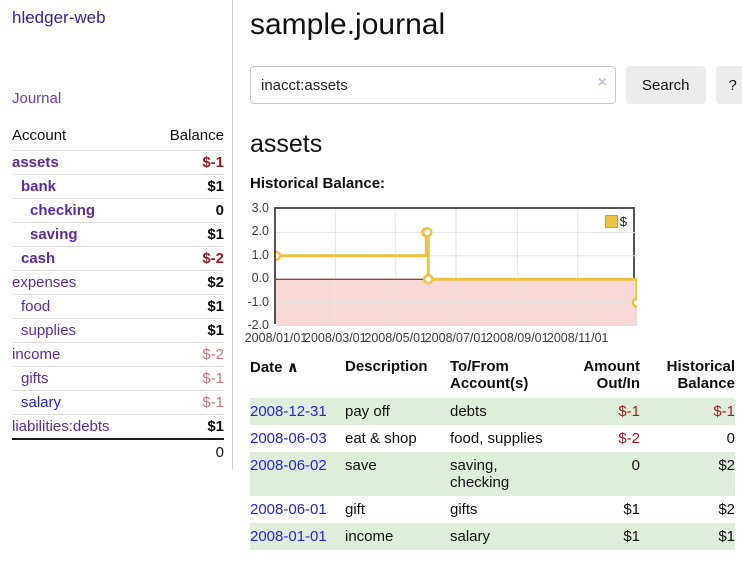 Image resolution: width=742 pixels, height=582 pixels. What do you see at coordinates (41, 402) in the screenshot?
I see `account-link: salary` at bounding box center [41, 402].